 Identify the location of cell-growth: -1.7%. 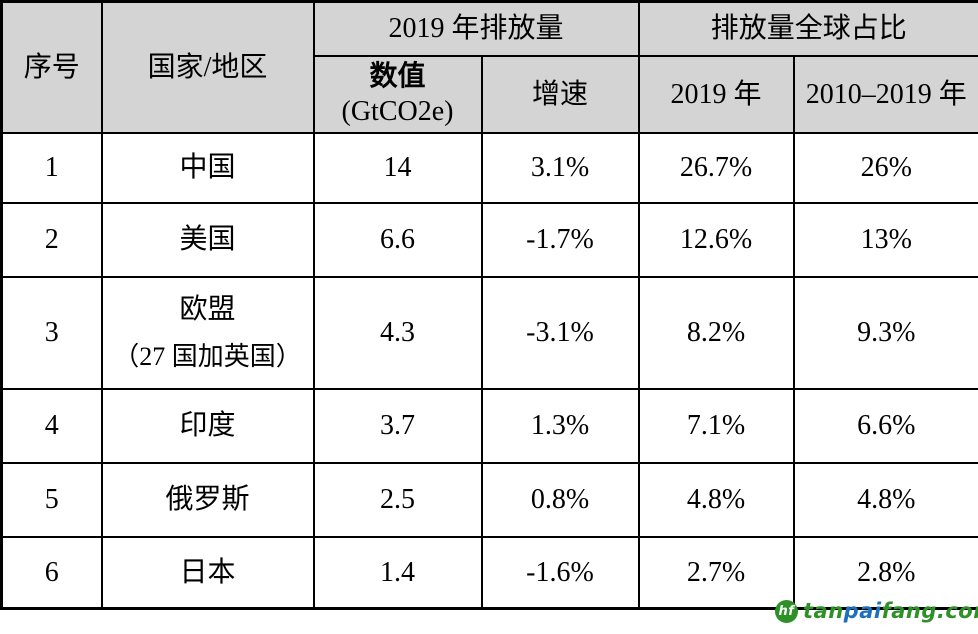
(560, 239).